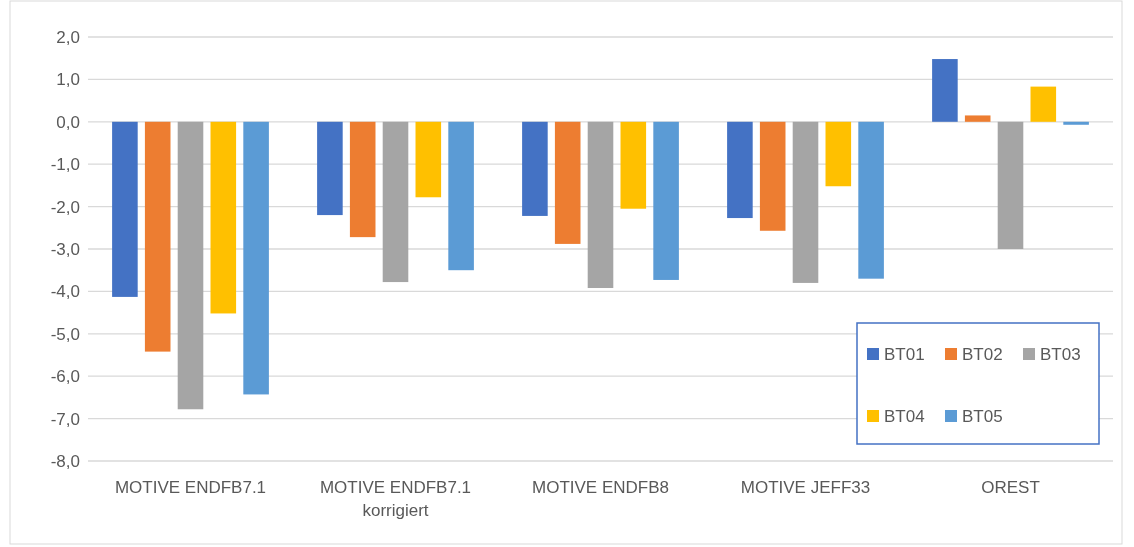 This screenshot has width=1134, height=547. What do you see at coordinates (1060, 354) in the screenshot?
I see `legend-label: BT03` at bounding box center [1060, 354].